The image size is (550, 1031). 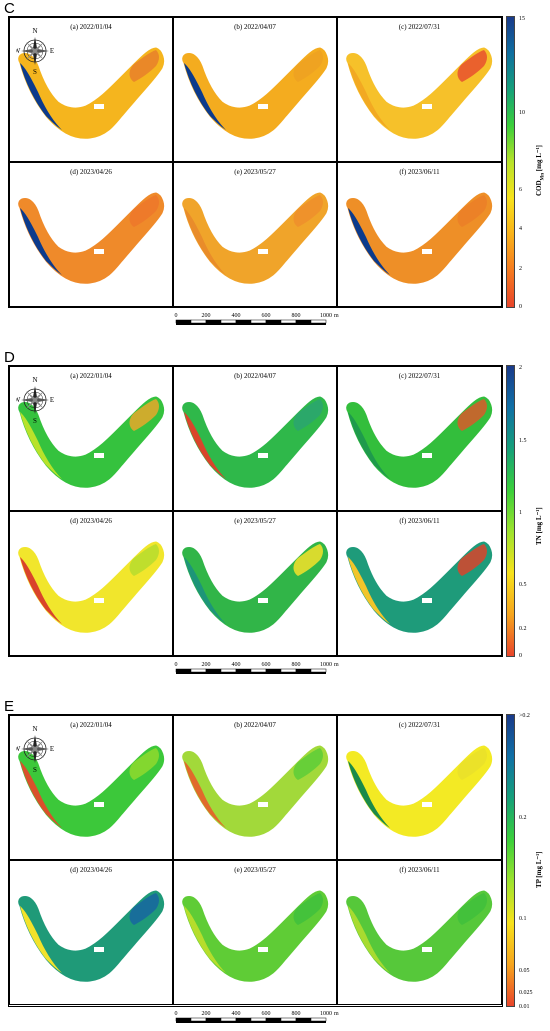 What do you see at coordinates (52, 749) in the screenshot?
I see `compass-label: E` at bounding box center [52, 749].